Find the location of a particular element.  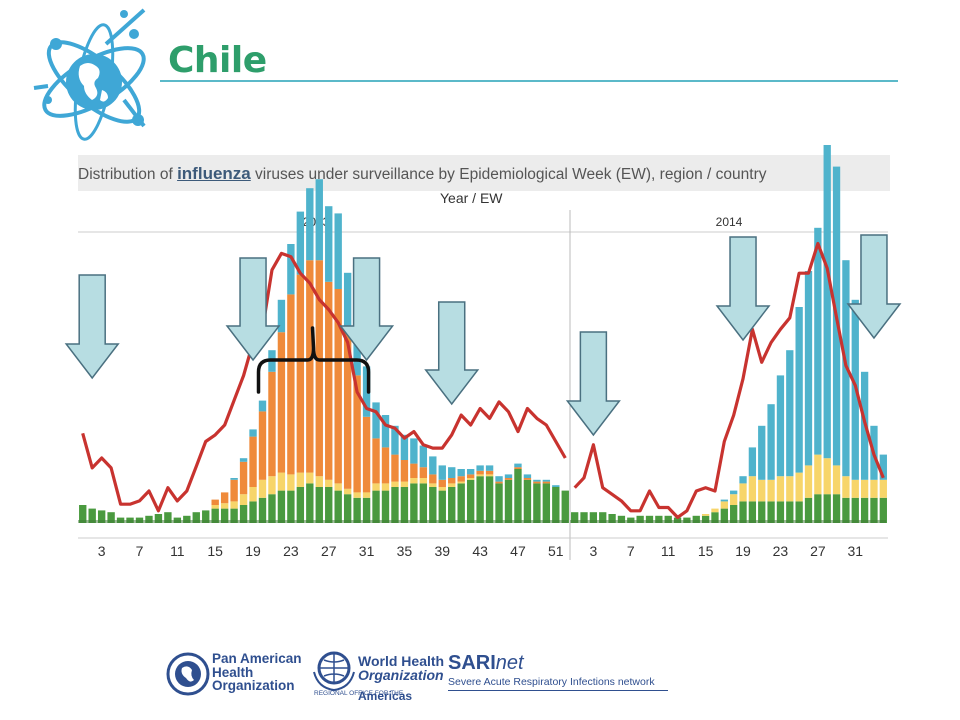

paho-name: Pan American Health Organization is located at coordinates (257, 672).